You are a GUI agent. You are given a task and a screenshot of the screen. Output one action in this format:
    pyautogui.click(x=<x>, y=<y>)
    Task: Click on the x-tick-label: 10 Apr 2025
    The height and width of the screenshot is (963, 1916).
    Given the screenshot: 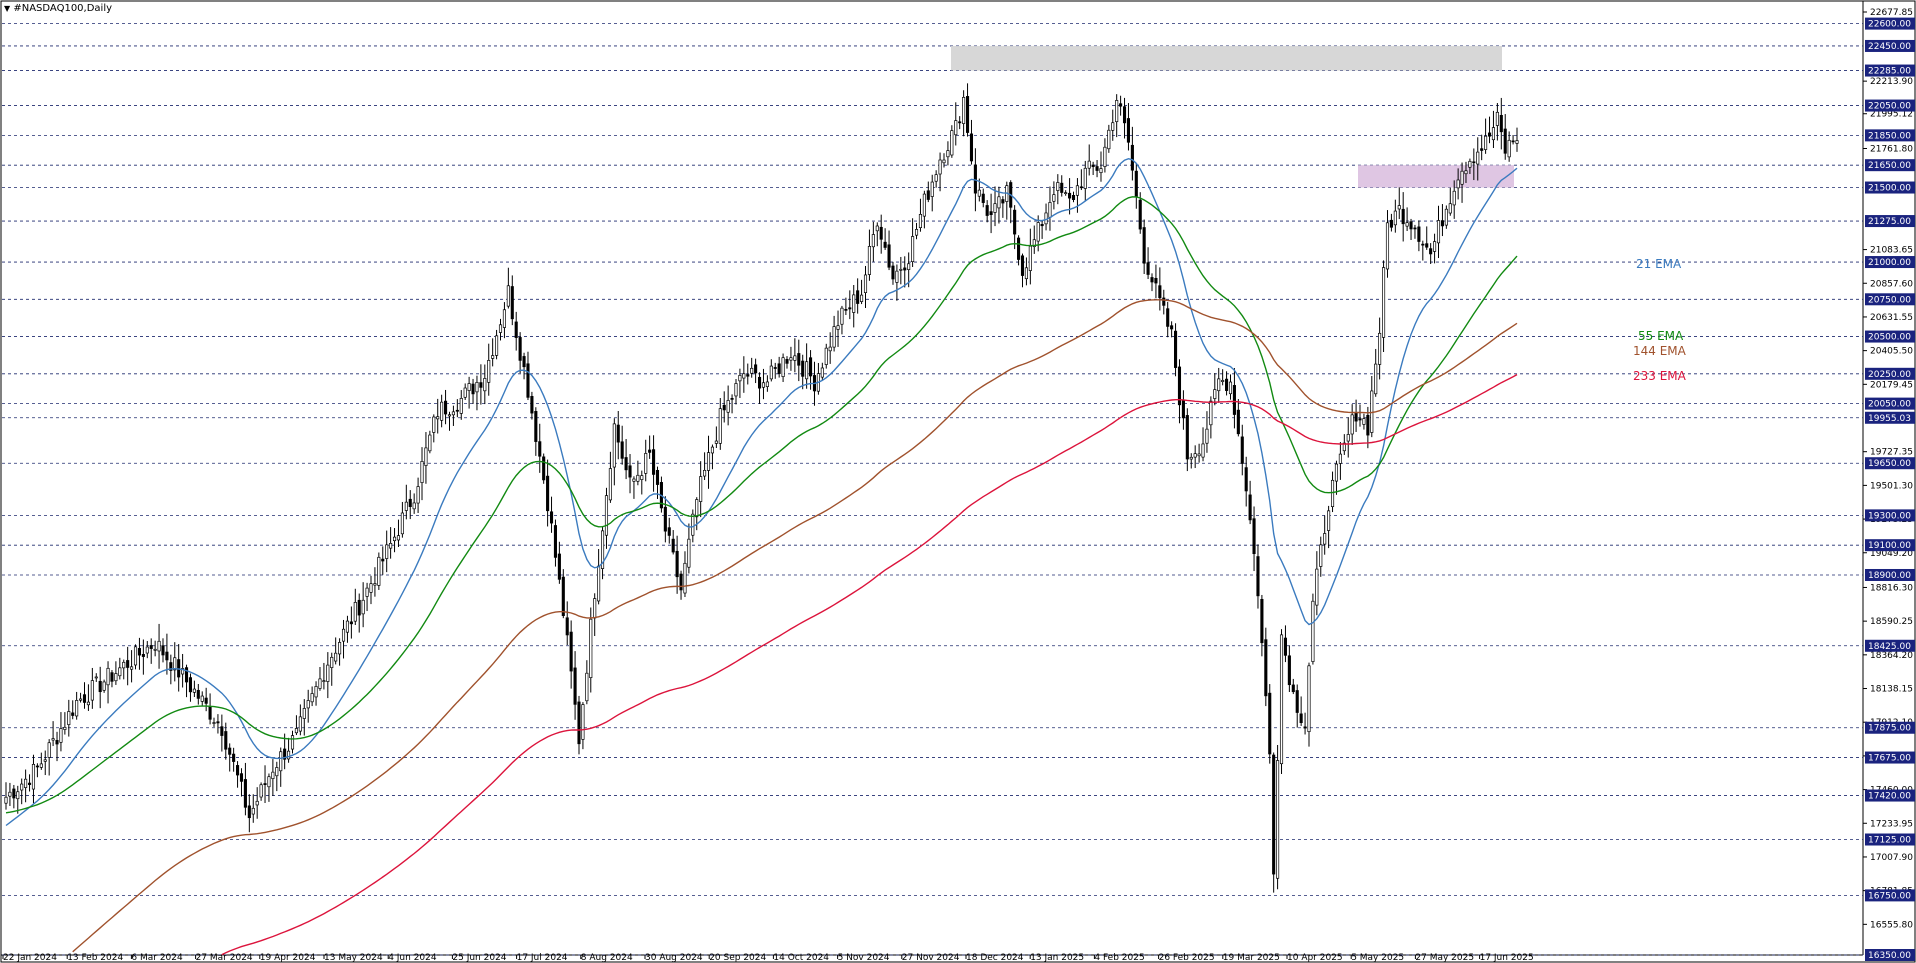 What is the action you would take?
    pyautogui.click(x=1315, y=958)
    